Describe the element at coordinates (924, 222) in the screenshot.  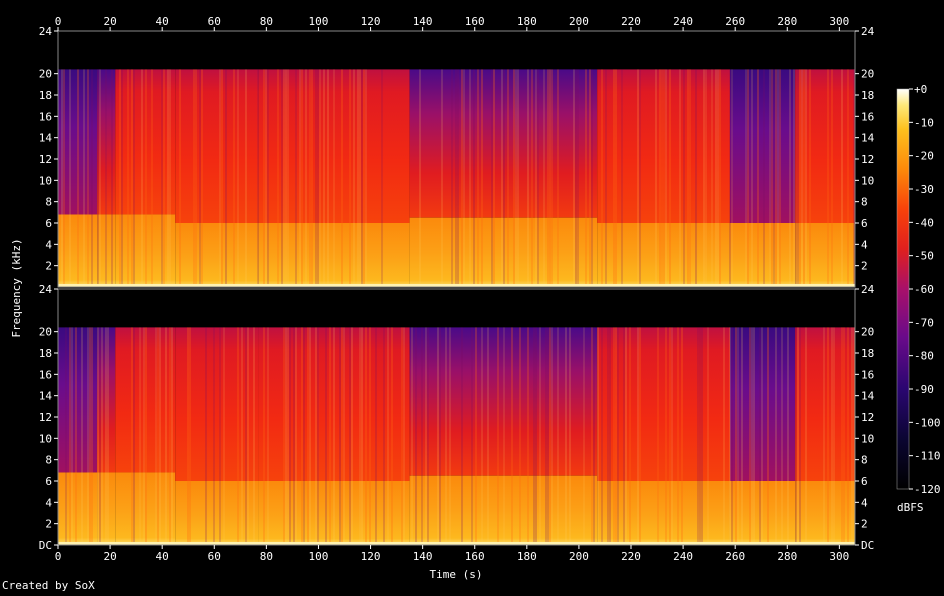
I see `colorbar-tick: -40` at that location.